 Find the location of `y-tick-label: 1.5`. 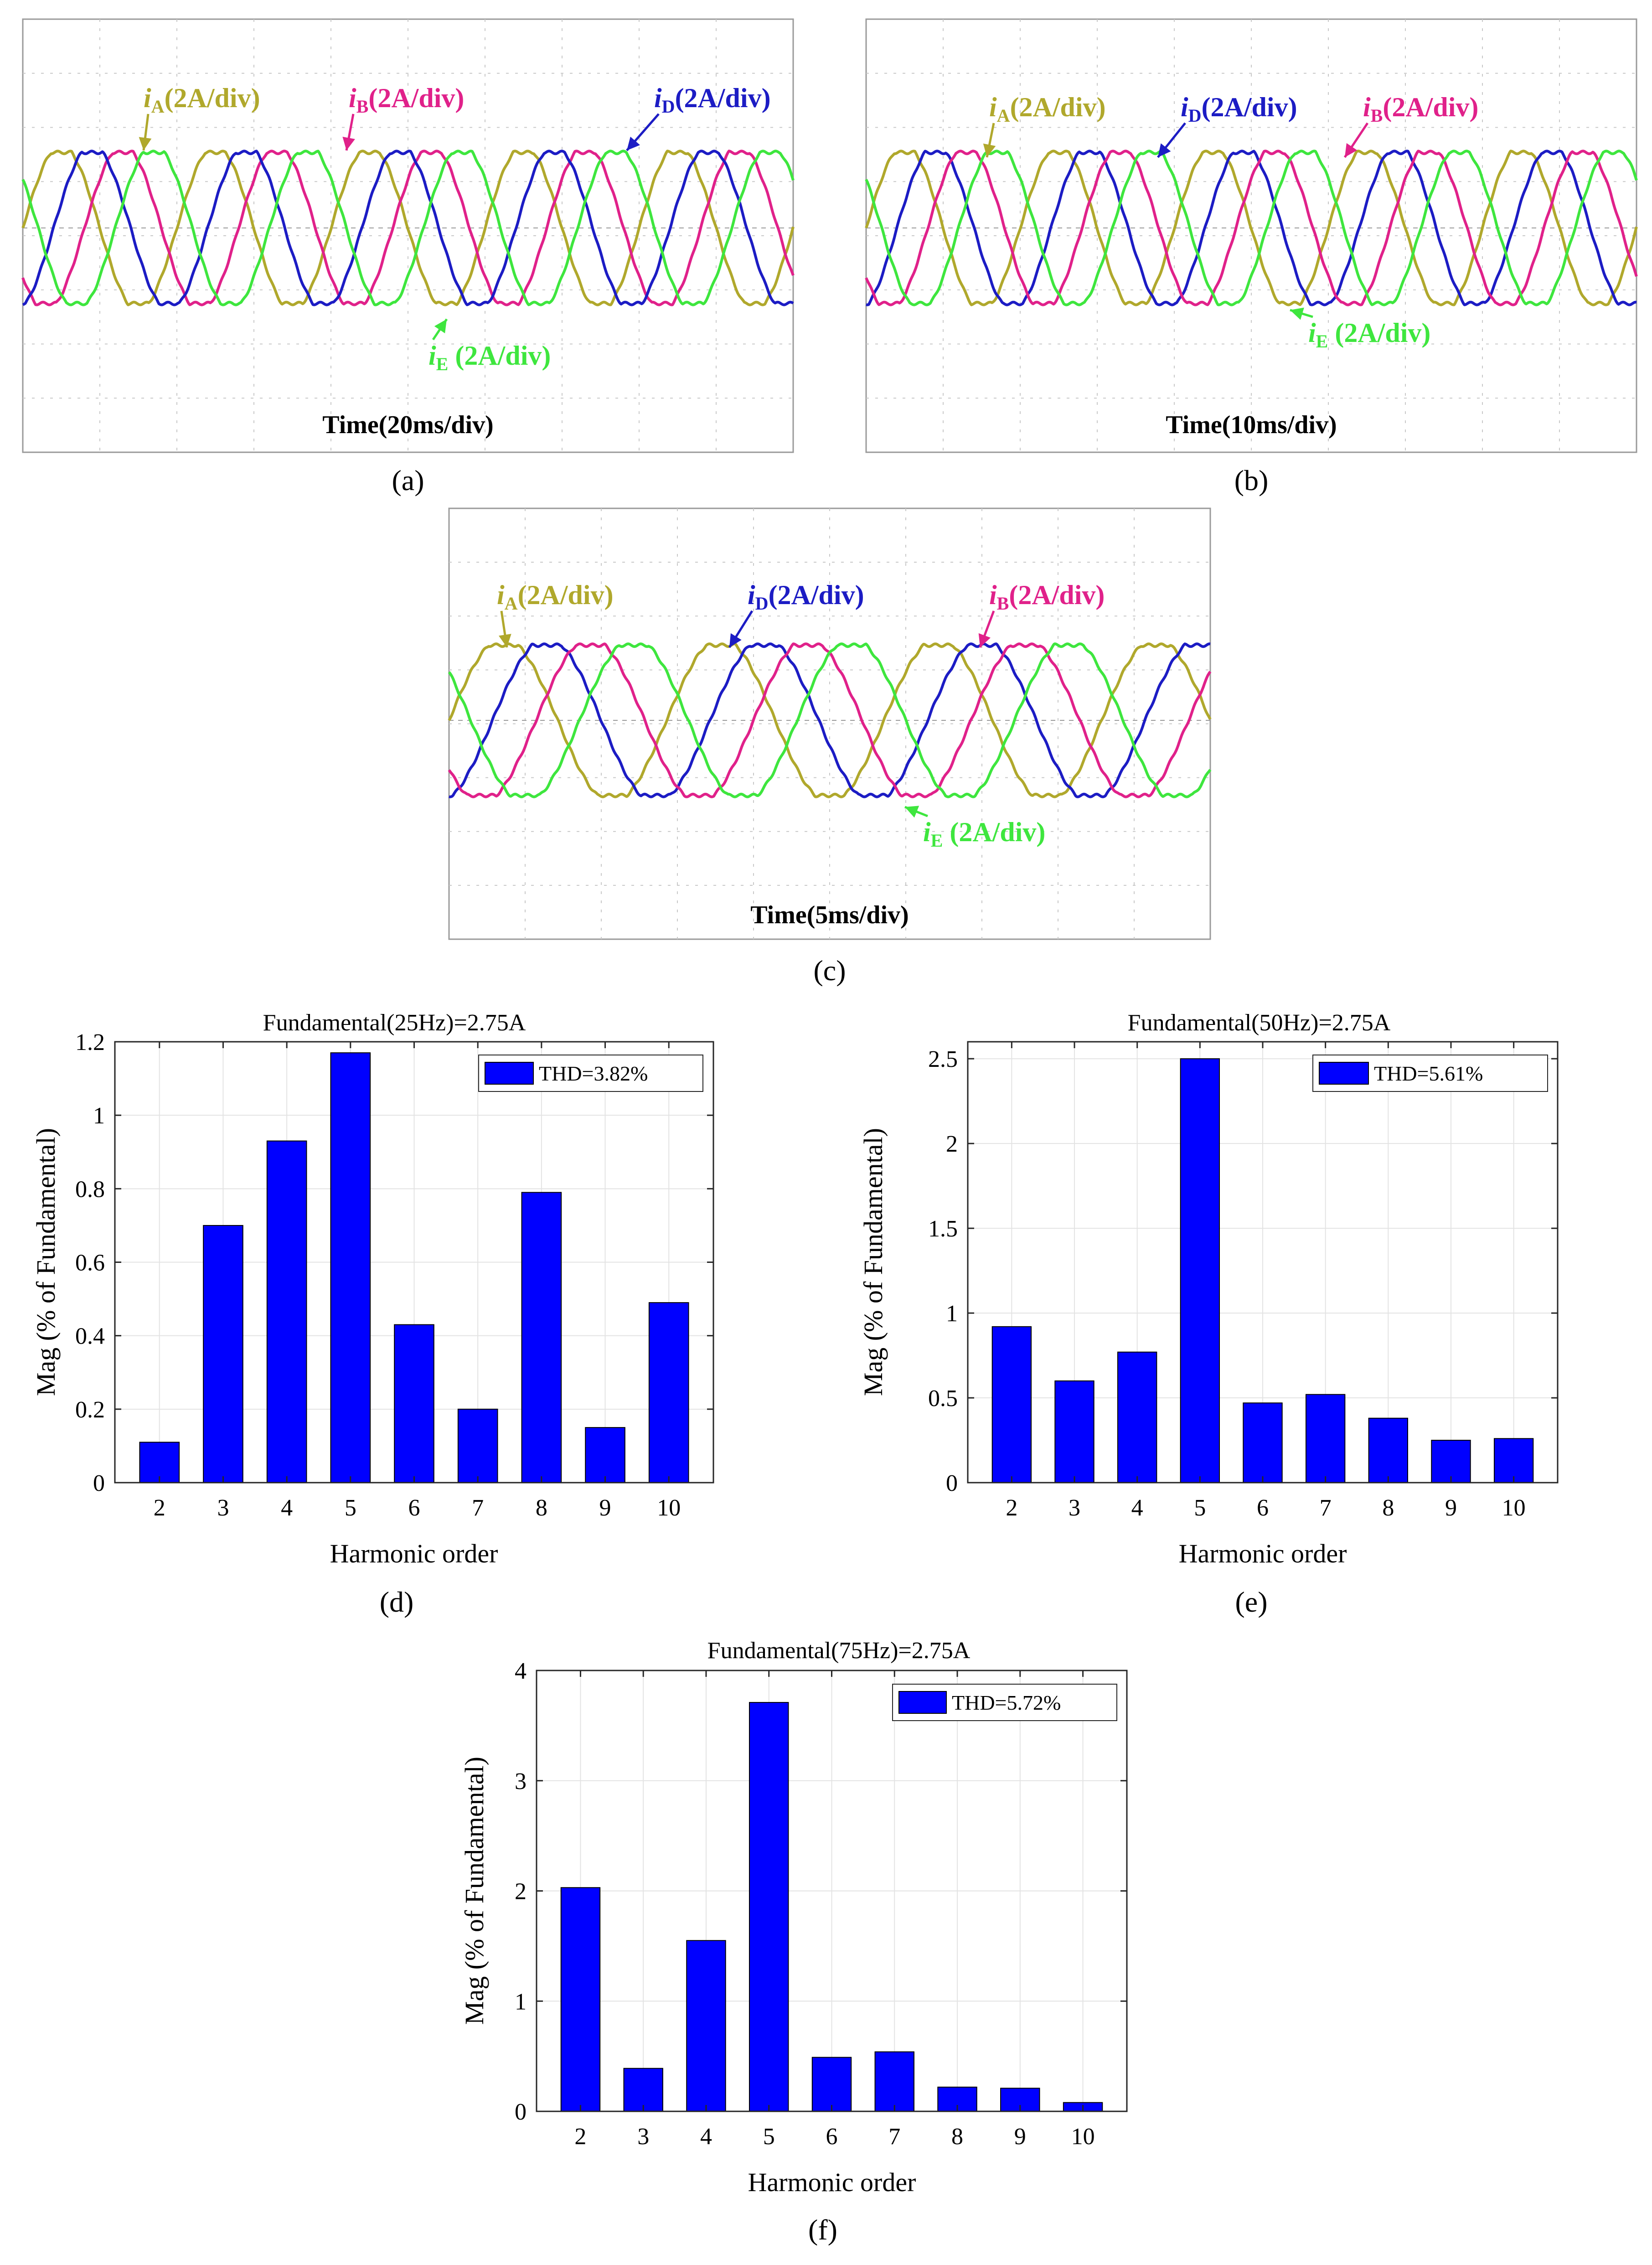

y-tick-label: 1.5 is located at coordinates (943, 1229).